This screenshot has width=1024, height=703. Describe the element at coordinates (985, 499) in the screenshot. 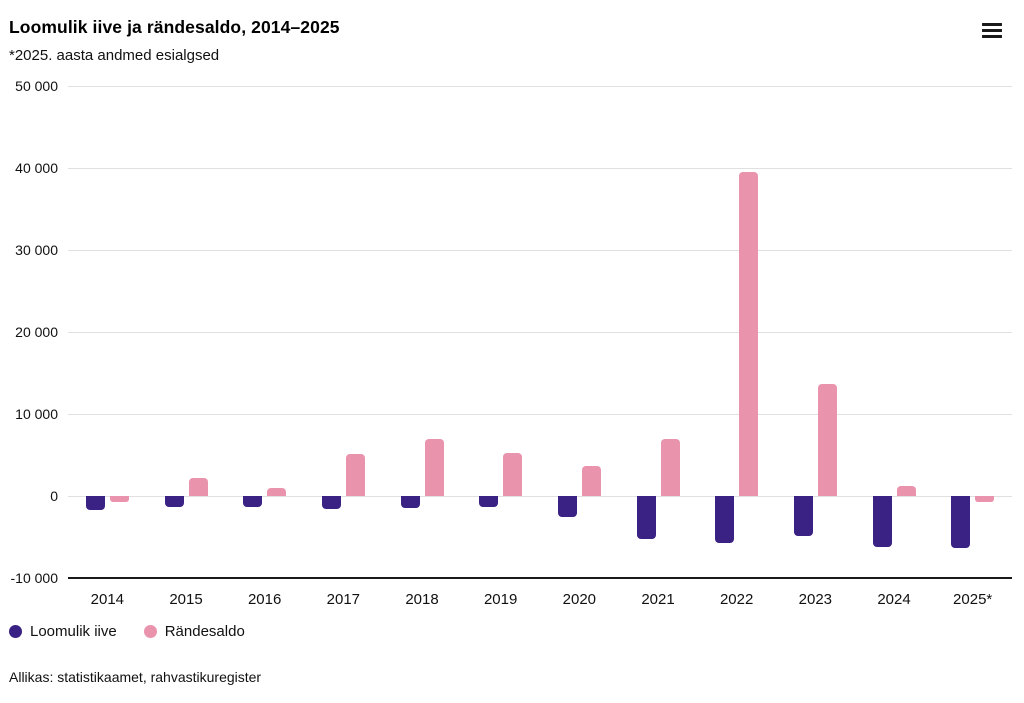

I see `bar-randesaldo-2025` at that location.